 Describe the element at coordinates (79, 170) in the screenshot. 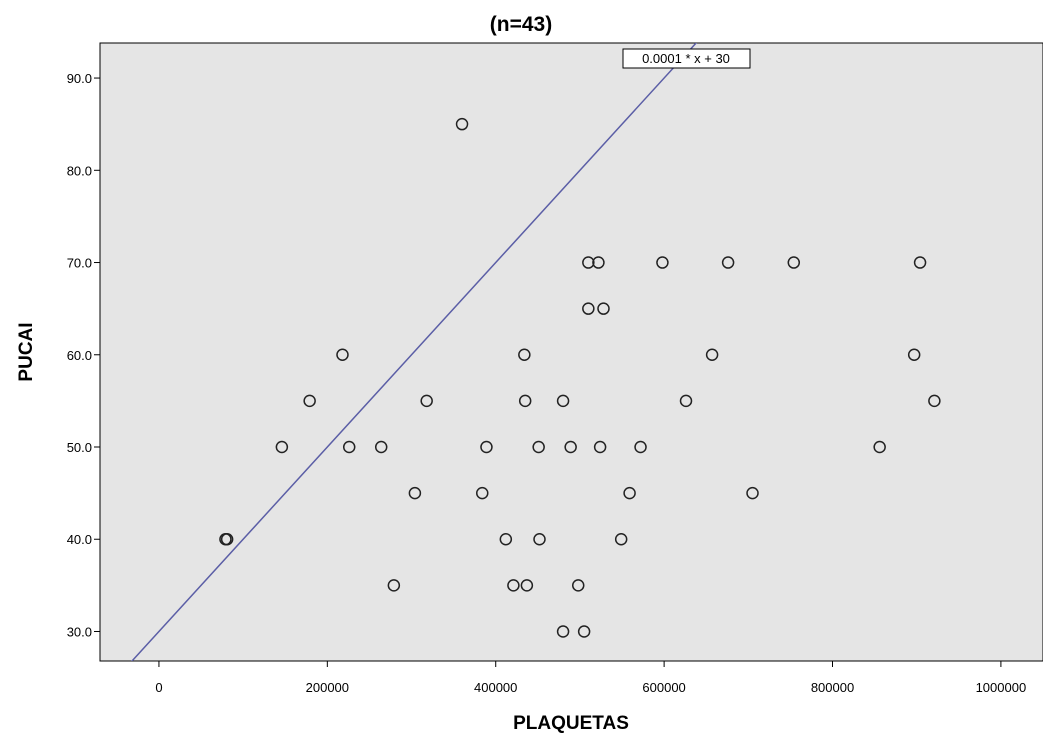

I see `y-tick-label: 80.0` at that location.